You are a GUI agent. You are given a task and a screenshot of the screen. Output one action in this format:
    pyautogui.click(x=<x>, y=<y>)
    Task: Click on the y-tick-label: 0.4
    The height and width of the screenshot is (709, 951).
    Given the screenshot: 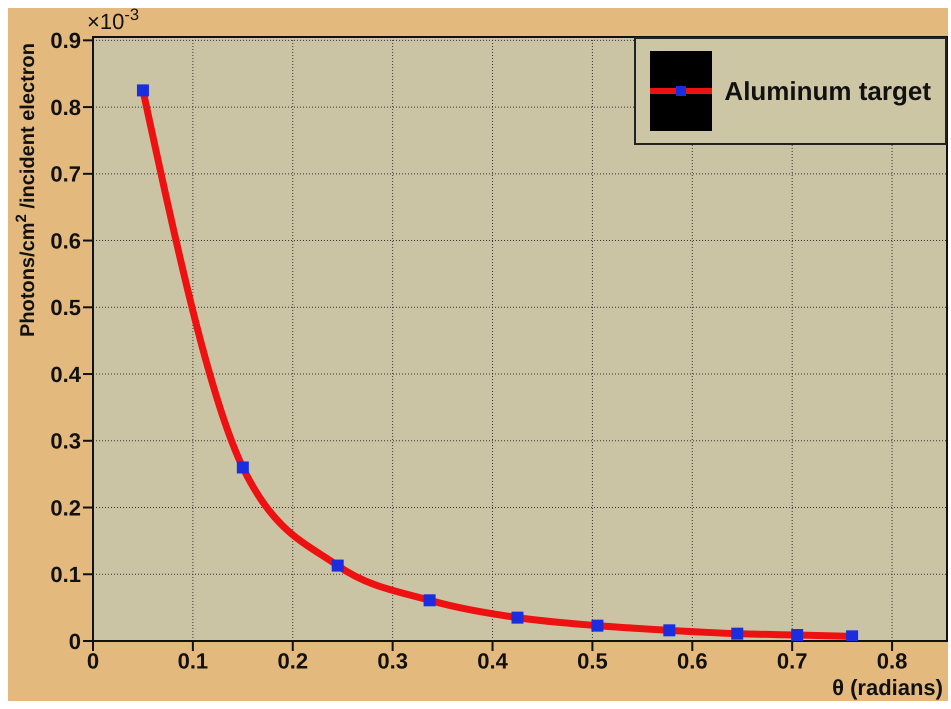 What is the action you would take?
    pyautogui.click(x=66, y=374)
    